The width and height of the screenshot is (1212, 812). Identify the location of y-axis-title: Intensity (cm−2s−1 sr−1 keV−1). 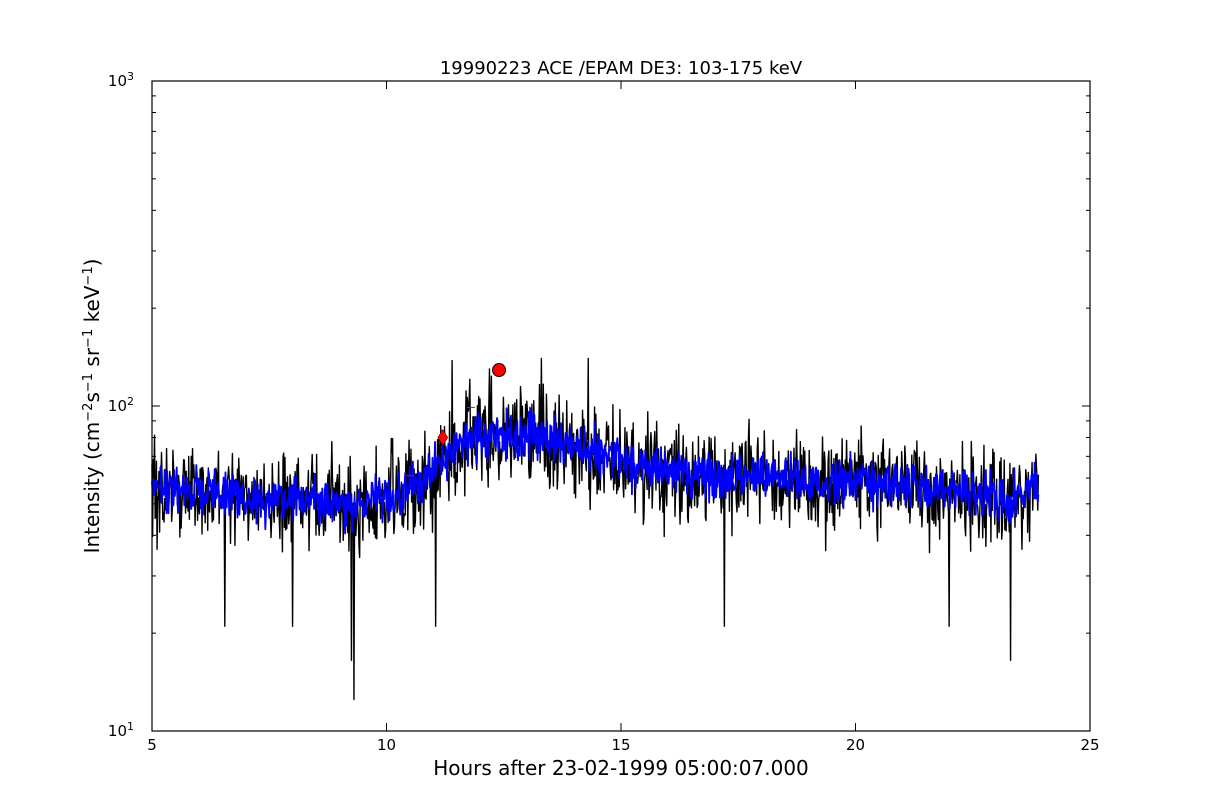
(92, 406).